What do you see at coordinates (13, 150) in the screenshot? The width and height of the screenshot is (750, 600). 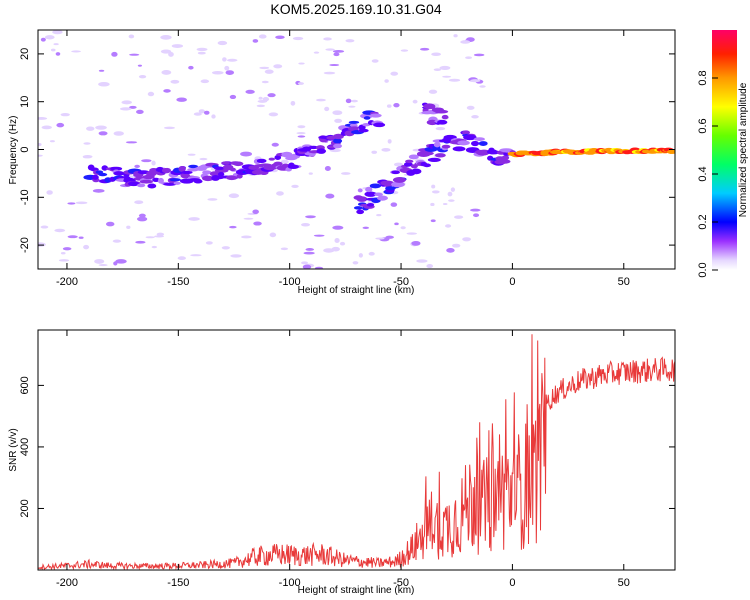 I see `spectrogram-ylabel: Frequency (Hz)` at bounding box center [13, 150].